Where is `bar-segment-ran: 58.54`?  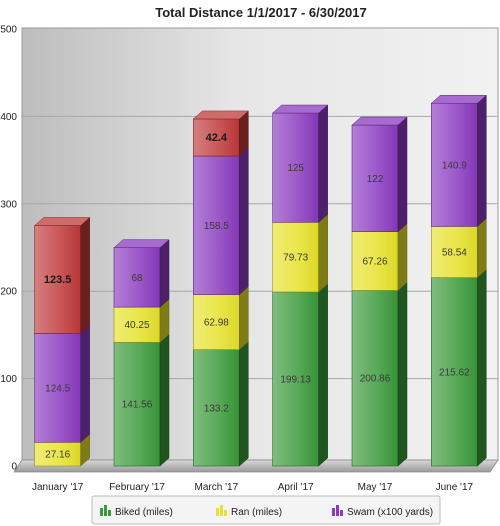 bar-segment-ran: 58.54 is located at coordinates (459, 248).